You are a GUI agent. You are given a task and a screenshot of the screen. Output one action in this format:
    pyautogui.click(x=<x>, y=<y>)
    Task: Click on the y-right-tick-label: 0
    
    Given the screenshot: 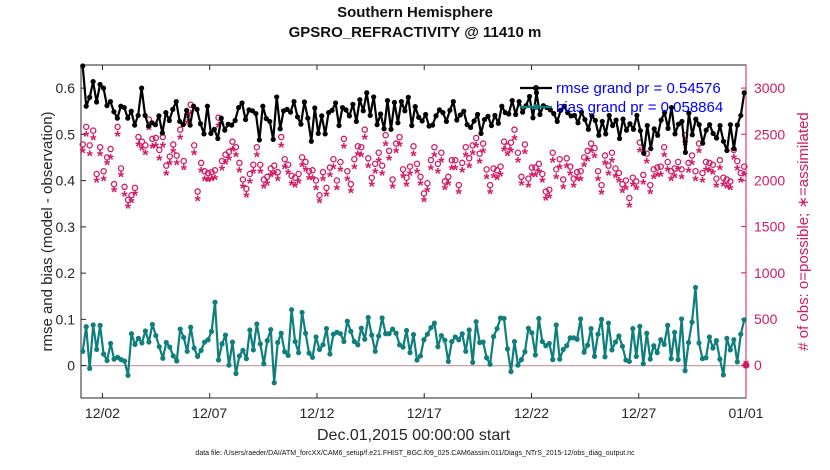 What is the action you would take?
    pyautogui.click(x=758, y=365)
    